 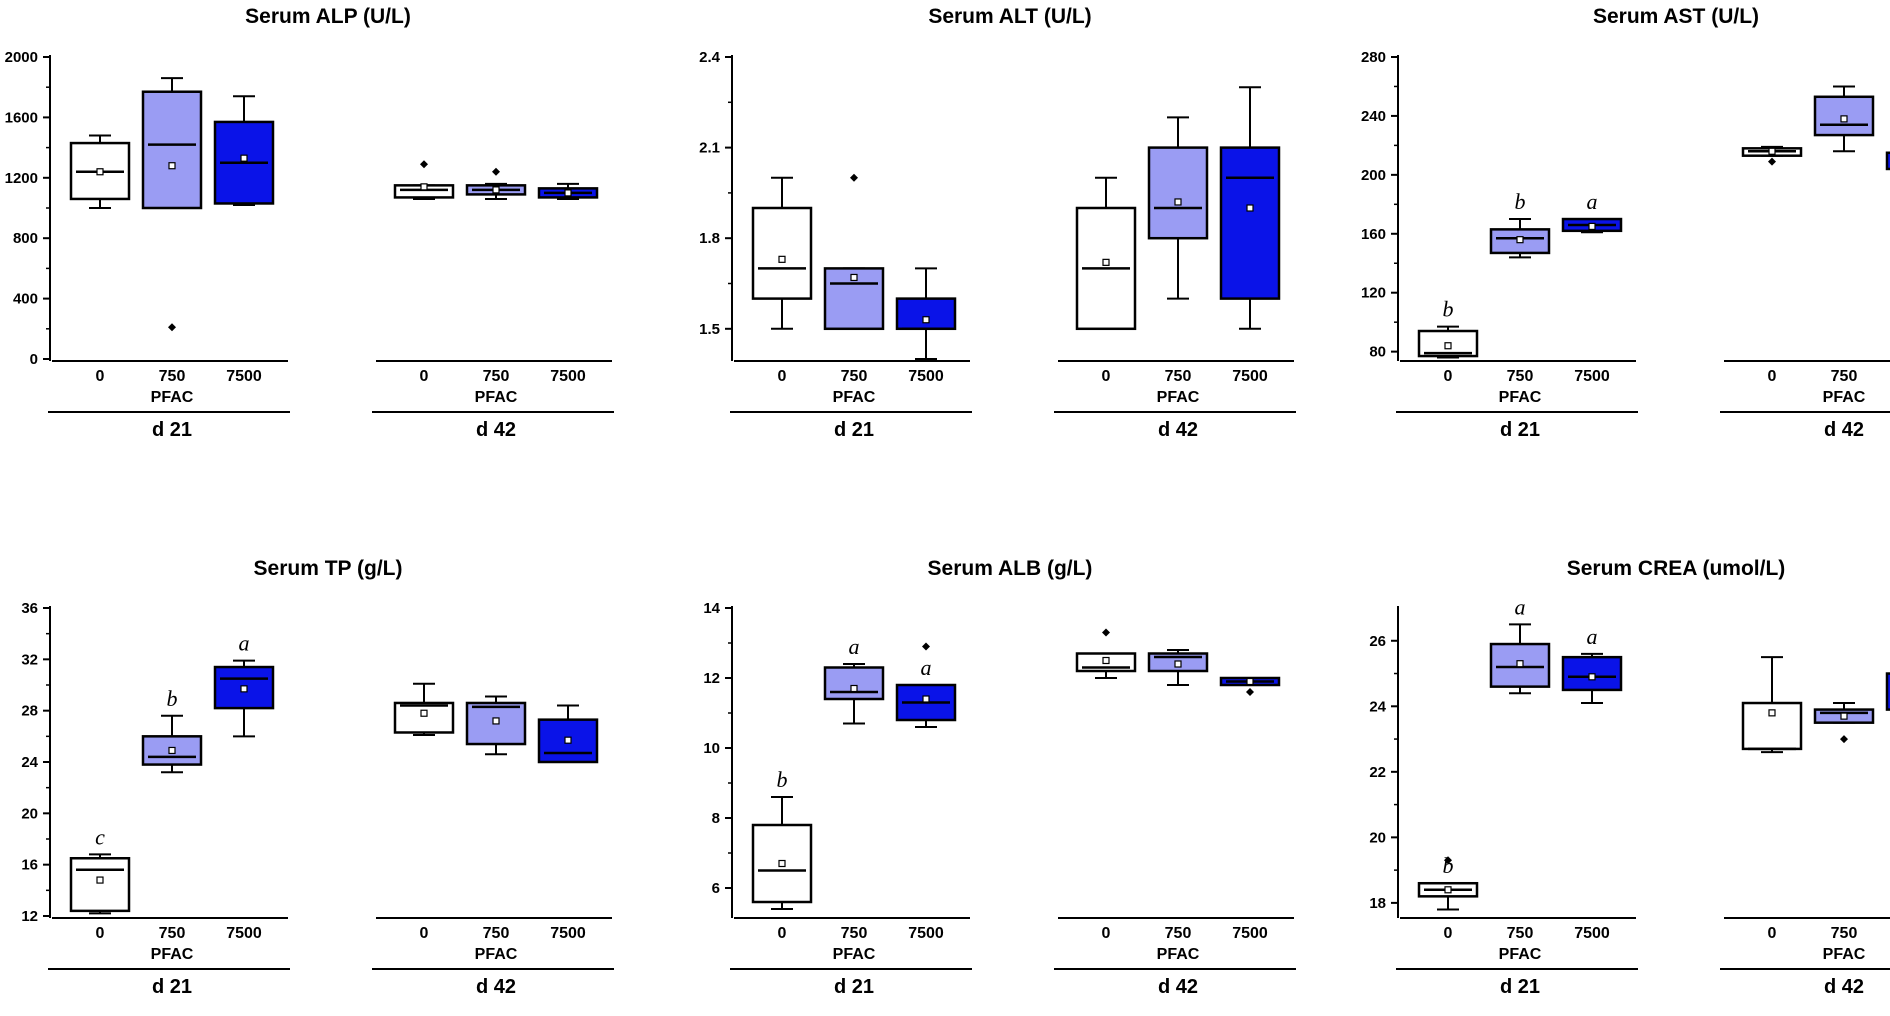 I want to click on y-tick-label: 32, so click(x=29, y=659).